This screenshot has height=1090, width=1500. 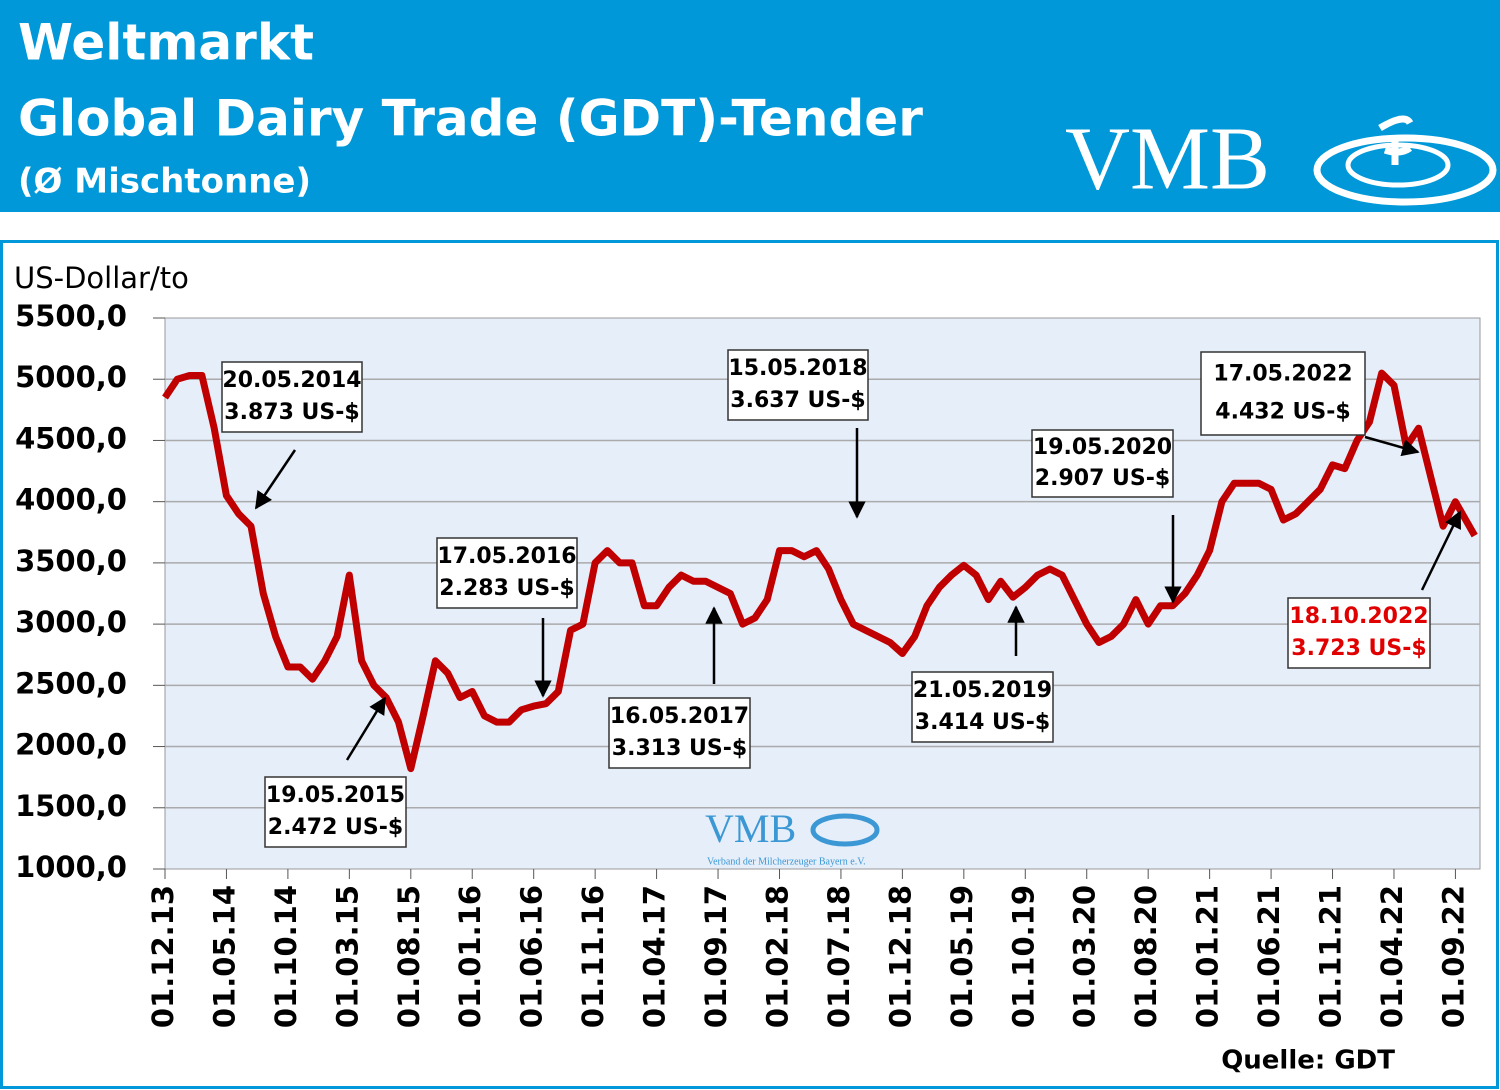 What do you see at coordinates (982, 690) in the screenshot?
I see `annotation-date: 21.05.2019` at bounding box center [982, 690].